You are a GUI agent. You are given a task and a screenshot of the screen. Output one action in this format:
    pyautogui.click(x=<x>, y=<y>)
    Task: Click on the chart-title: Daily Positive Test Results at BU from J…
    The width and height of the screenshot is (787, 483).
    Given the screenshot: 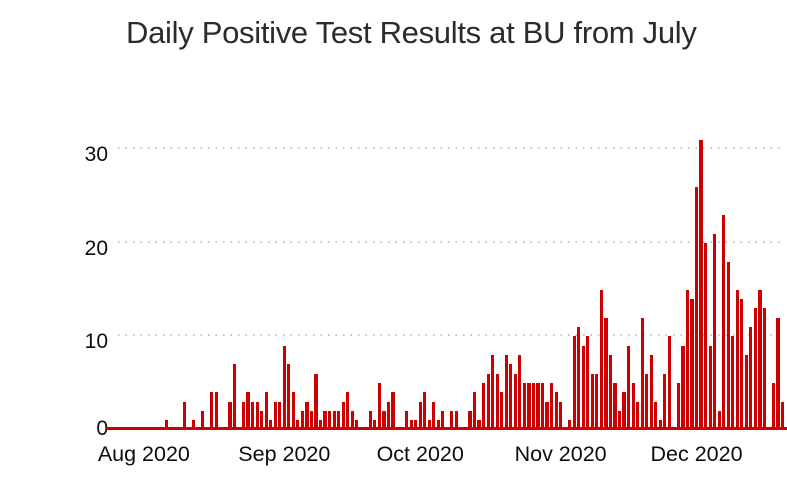 What is the action you would take?
    pyautogui.click(x=411, y=32)
    